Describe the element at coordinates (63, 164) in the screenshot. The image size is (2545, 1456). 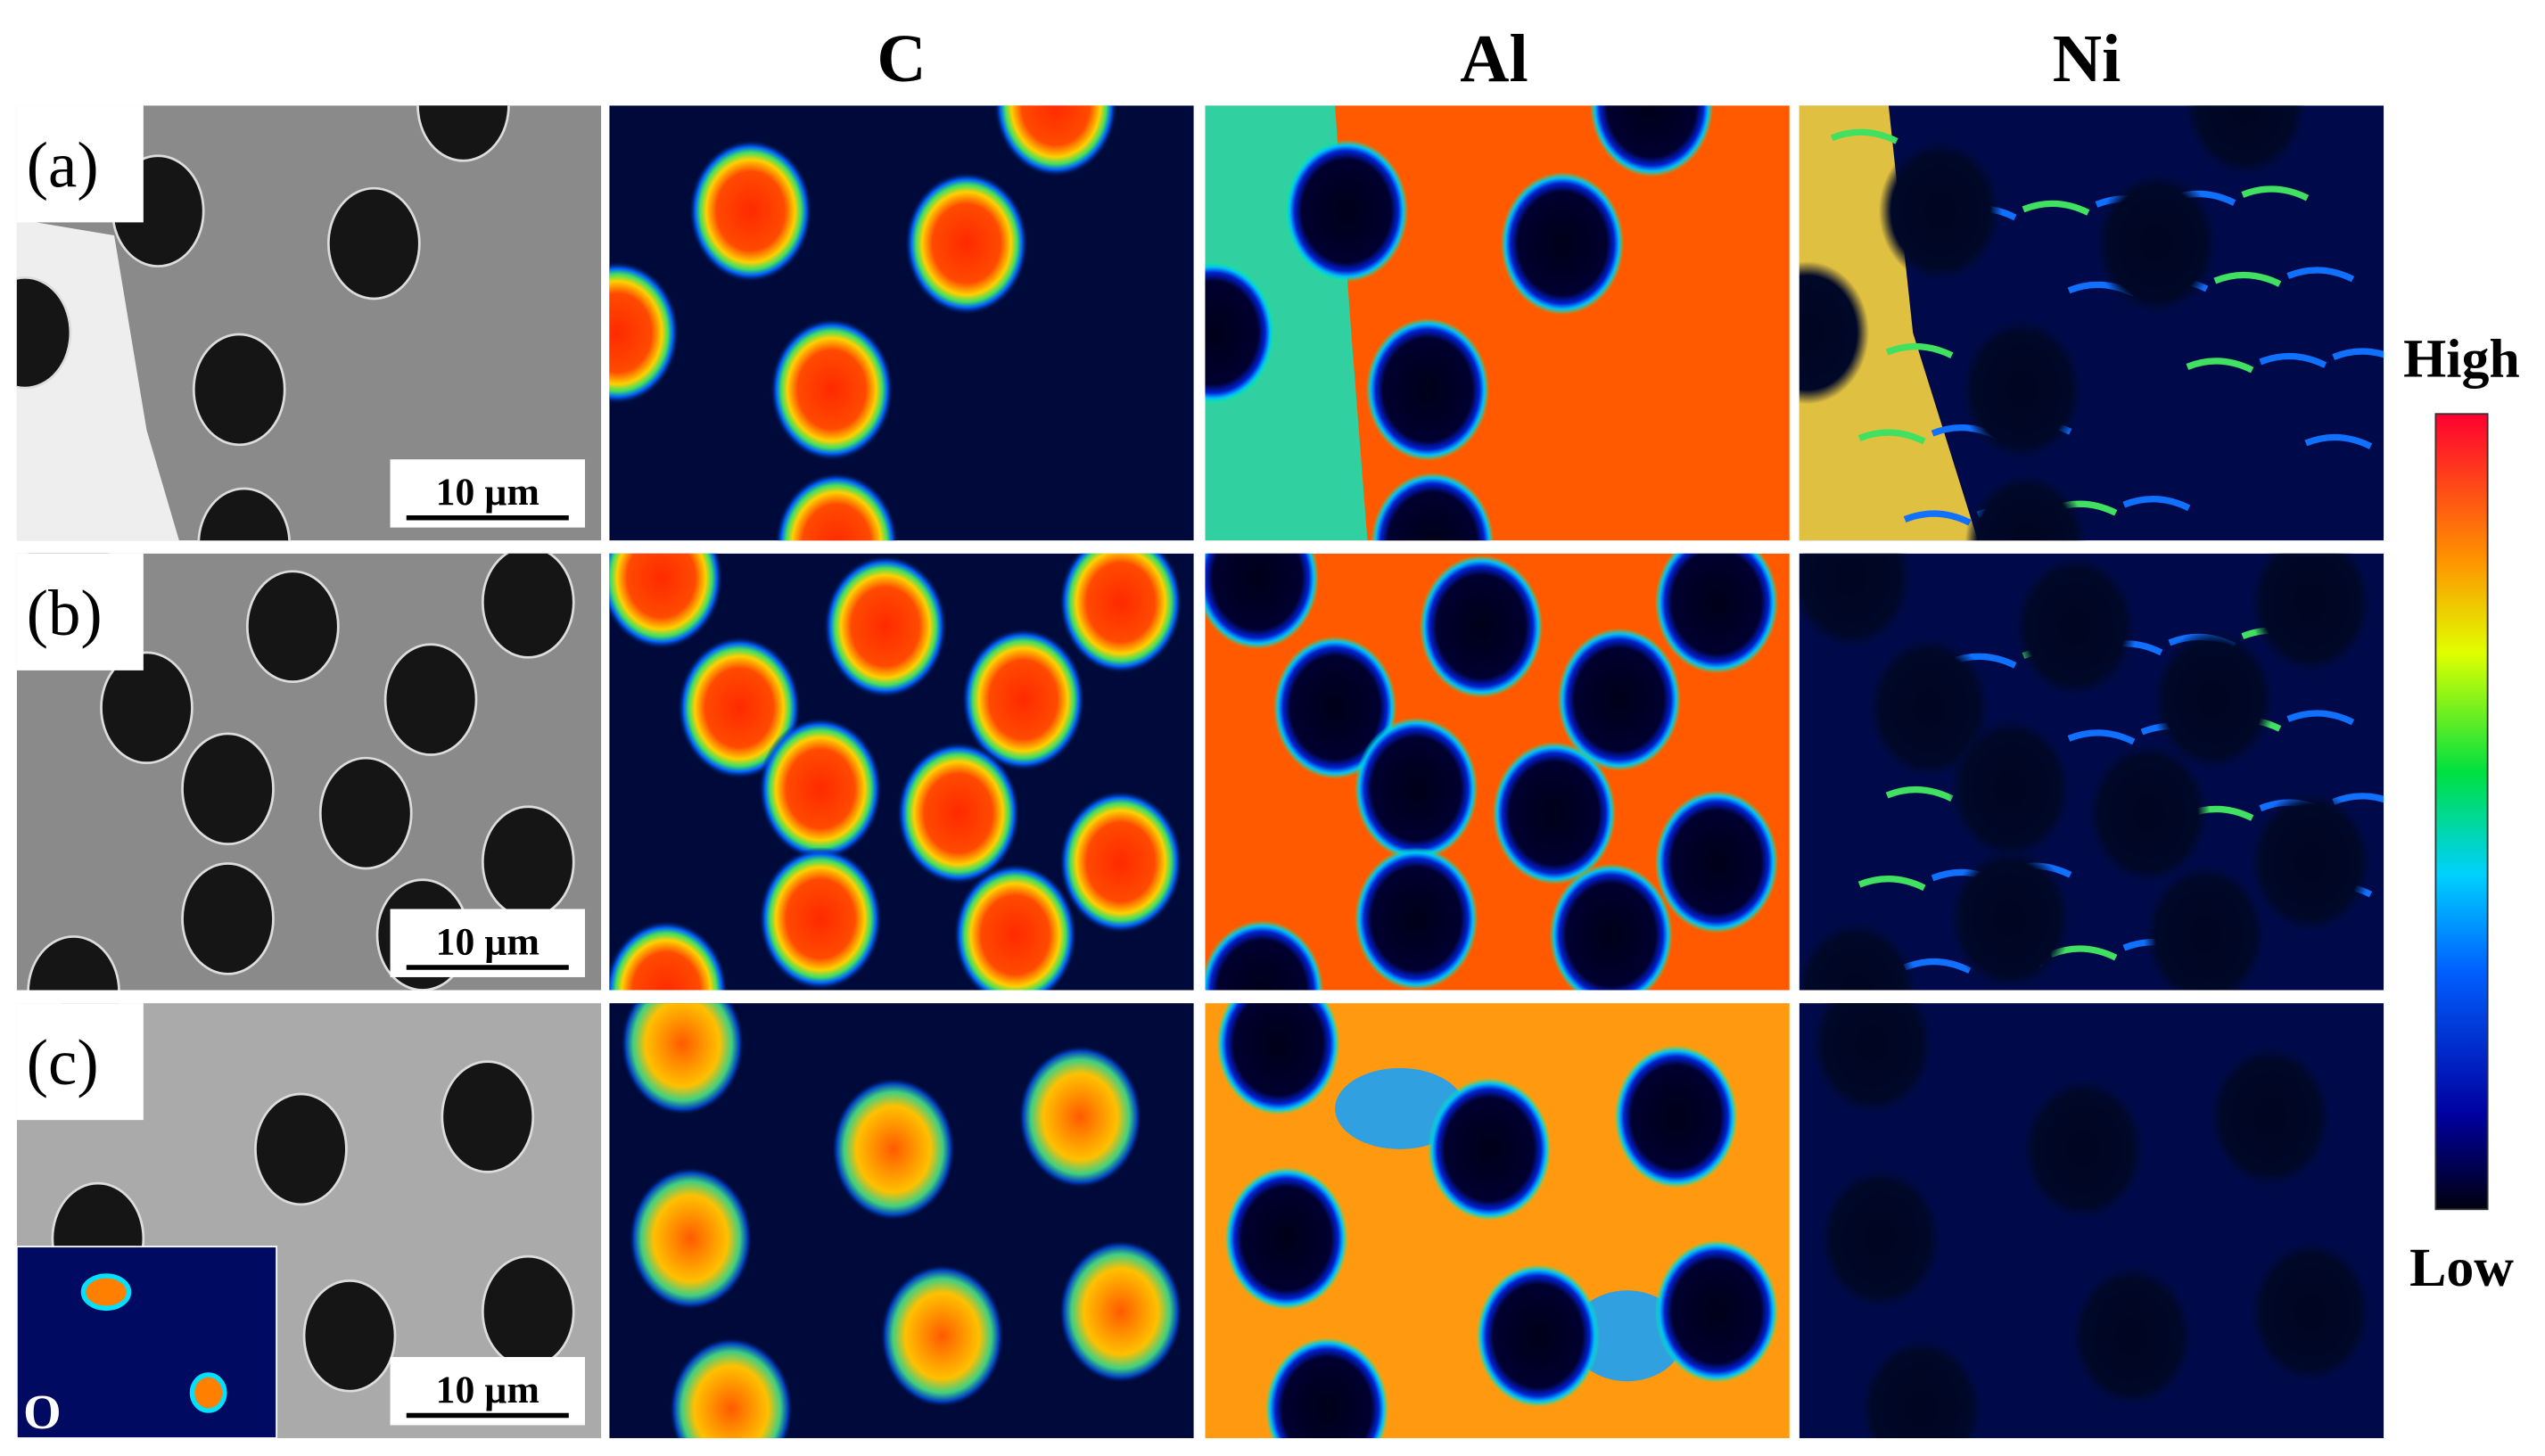
I see `row-label: (a)` at that location.